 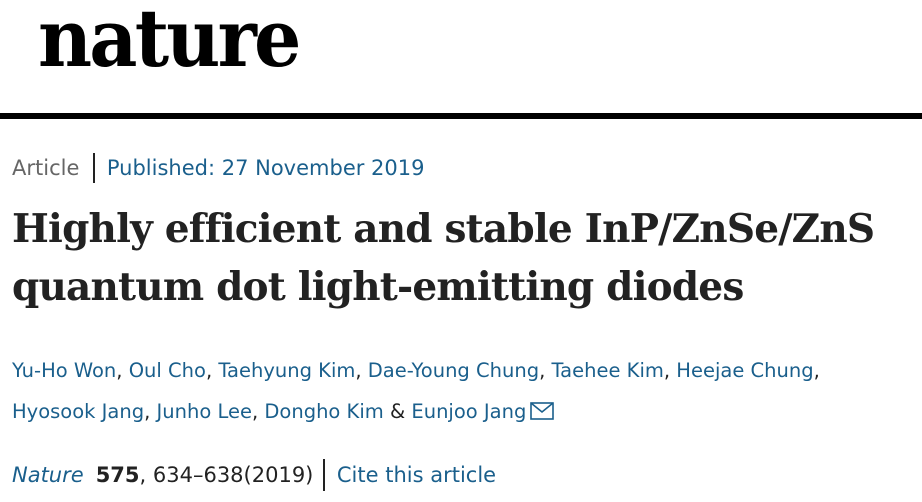 What do you see at coordinates (167, 370) in the screenshot?
I see `author-link-cho: Oul Cho` at bounding box center [167, 370].